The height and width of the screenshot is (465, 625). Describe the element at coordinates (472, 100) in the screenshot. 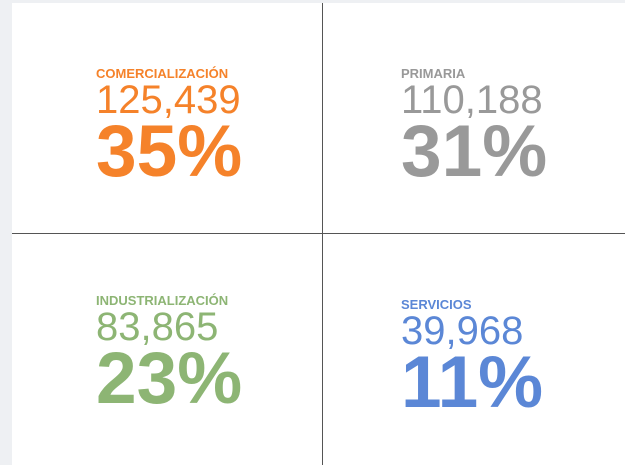

I see `stat-count: 110,188` at that location.